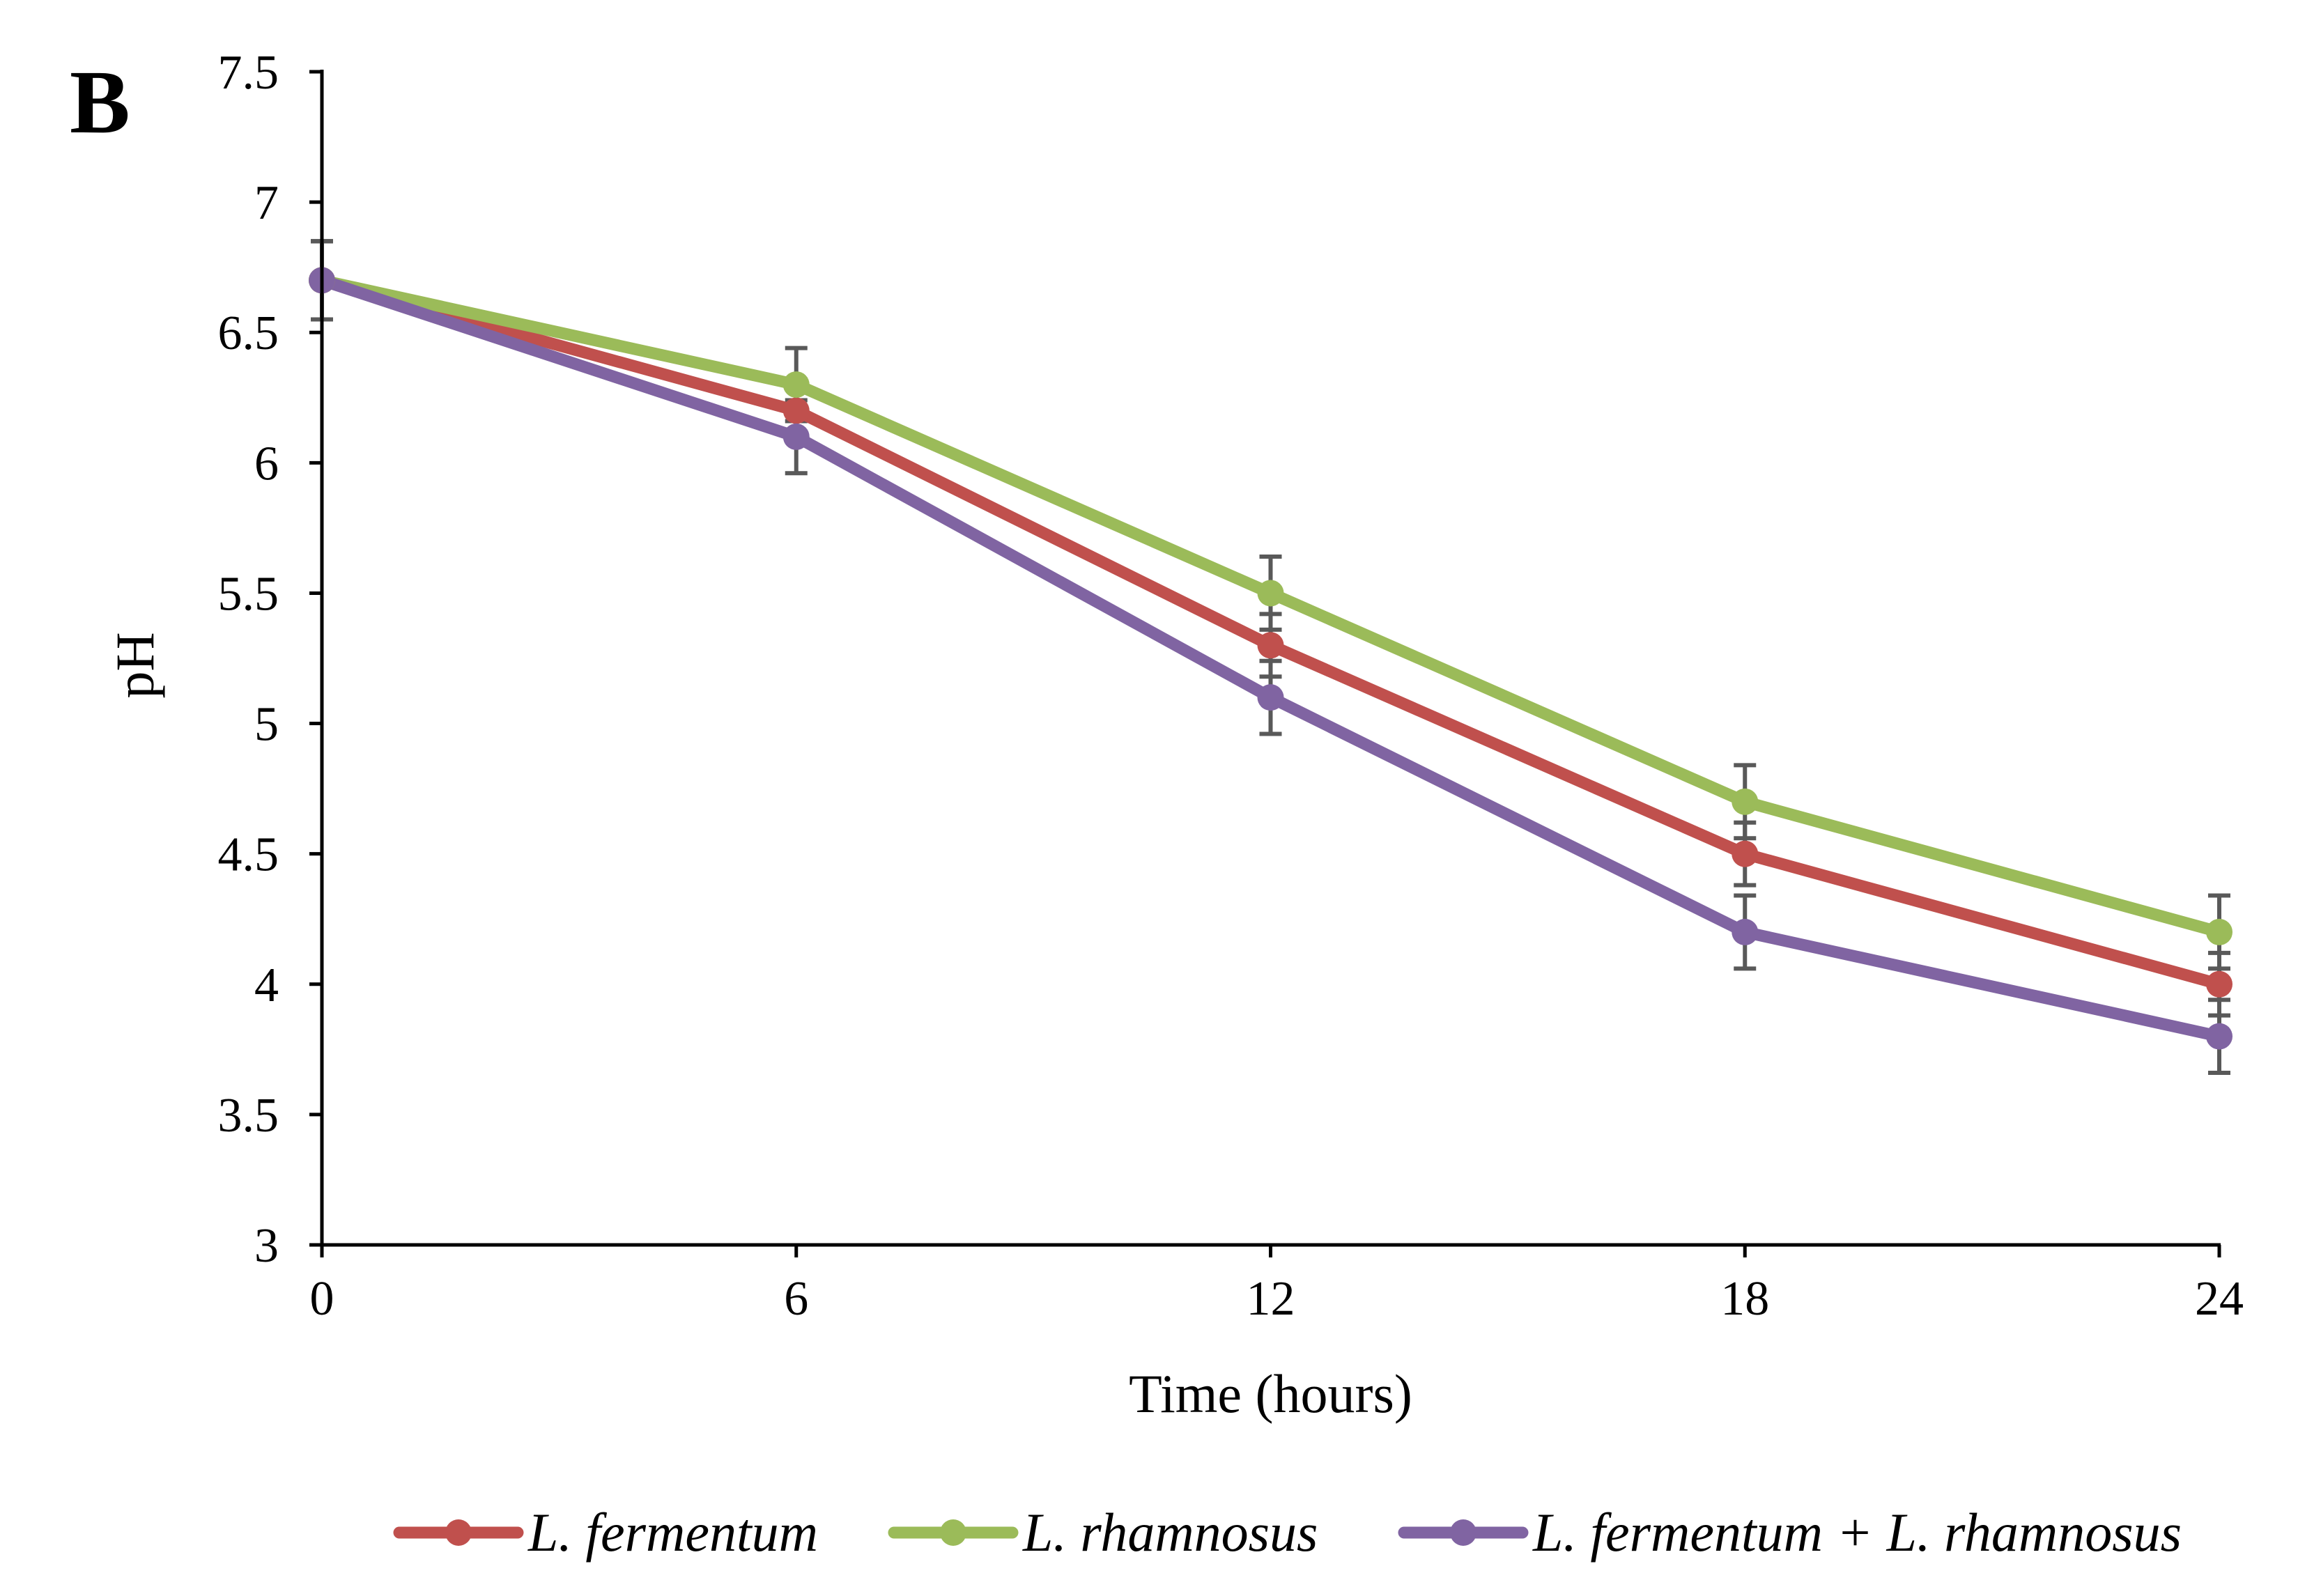 This screenshot has width=2298, height=1596. What do you see at coordinates (322, 1299) in the screenshot?
I see `x-tick-label: 0` at bounding box center [322, 1299].